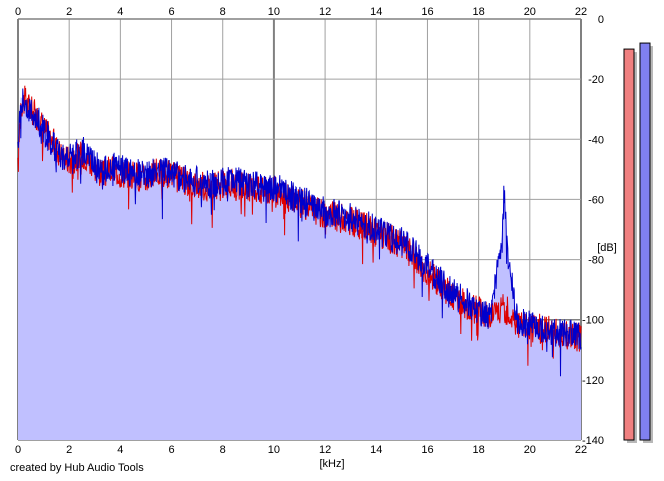 This screenshot has width=664, height=481. What do you see at coordinates (120, 450) in the screenshot?
I see `x-tick-label-bottom: 4` at bounding box center [120, 450].